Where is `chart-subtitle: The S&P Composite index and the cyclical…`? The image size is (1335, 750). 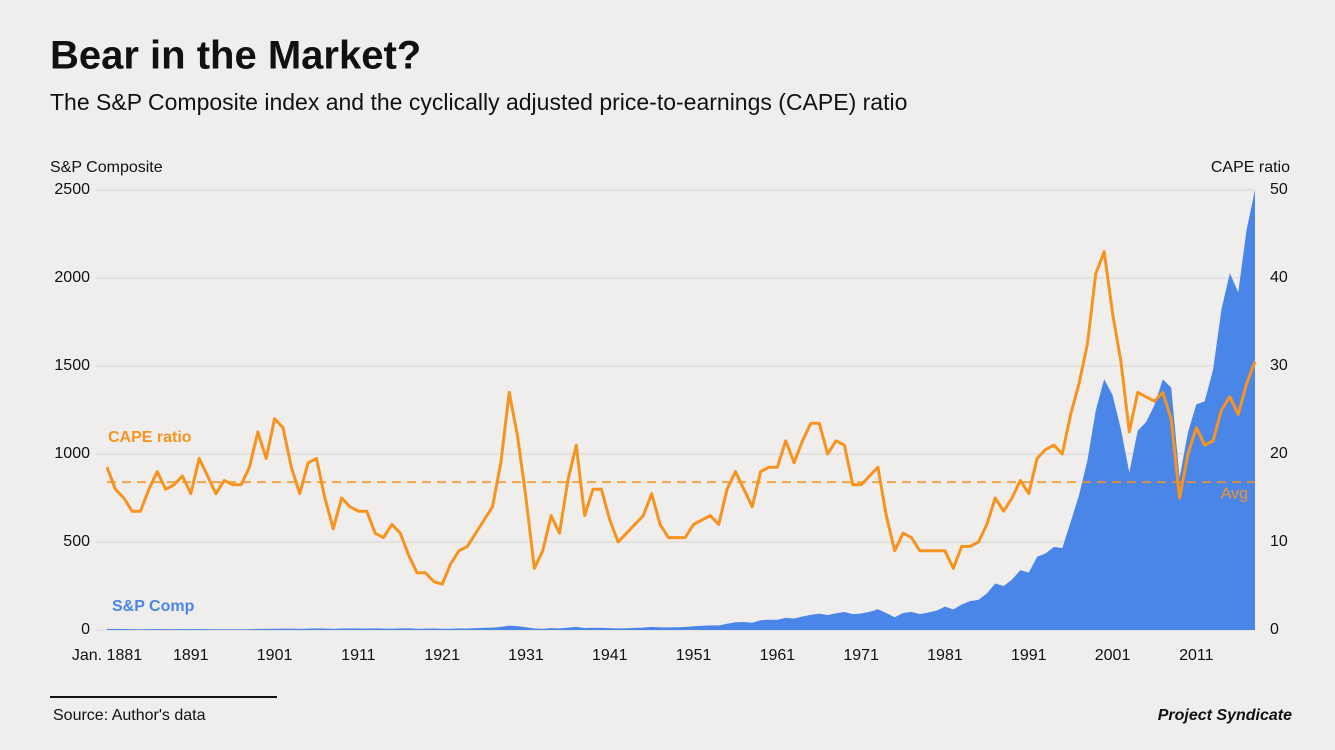
chart-subtitle: The S&P Composite index and the cyclical… is located at coordinates (478, 102).